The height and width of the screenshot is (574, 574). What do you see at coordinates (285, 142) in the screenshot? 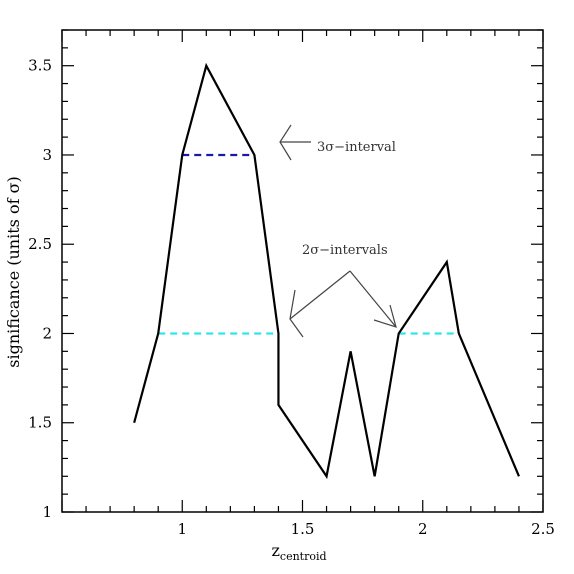
I see `annotation-3sigma-arrow-head` at bounding box center [285, 142].